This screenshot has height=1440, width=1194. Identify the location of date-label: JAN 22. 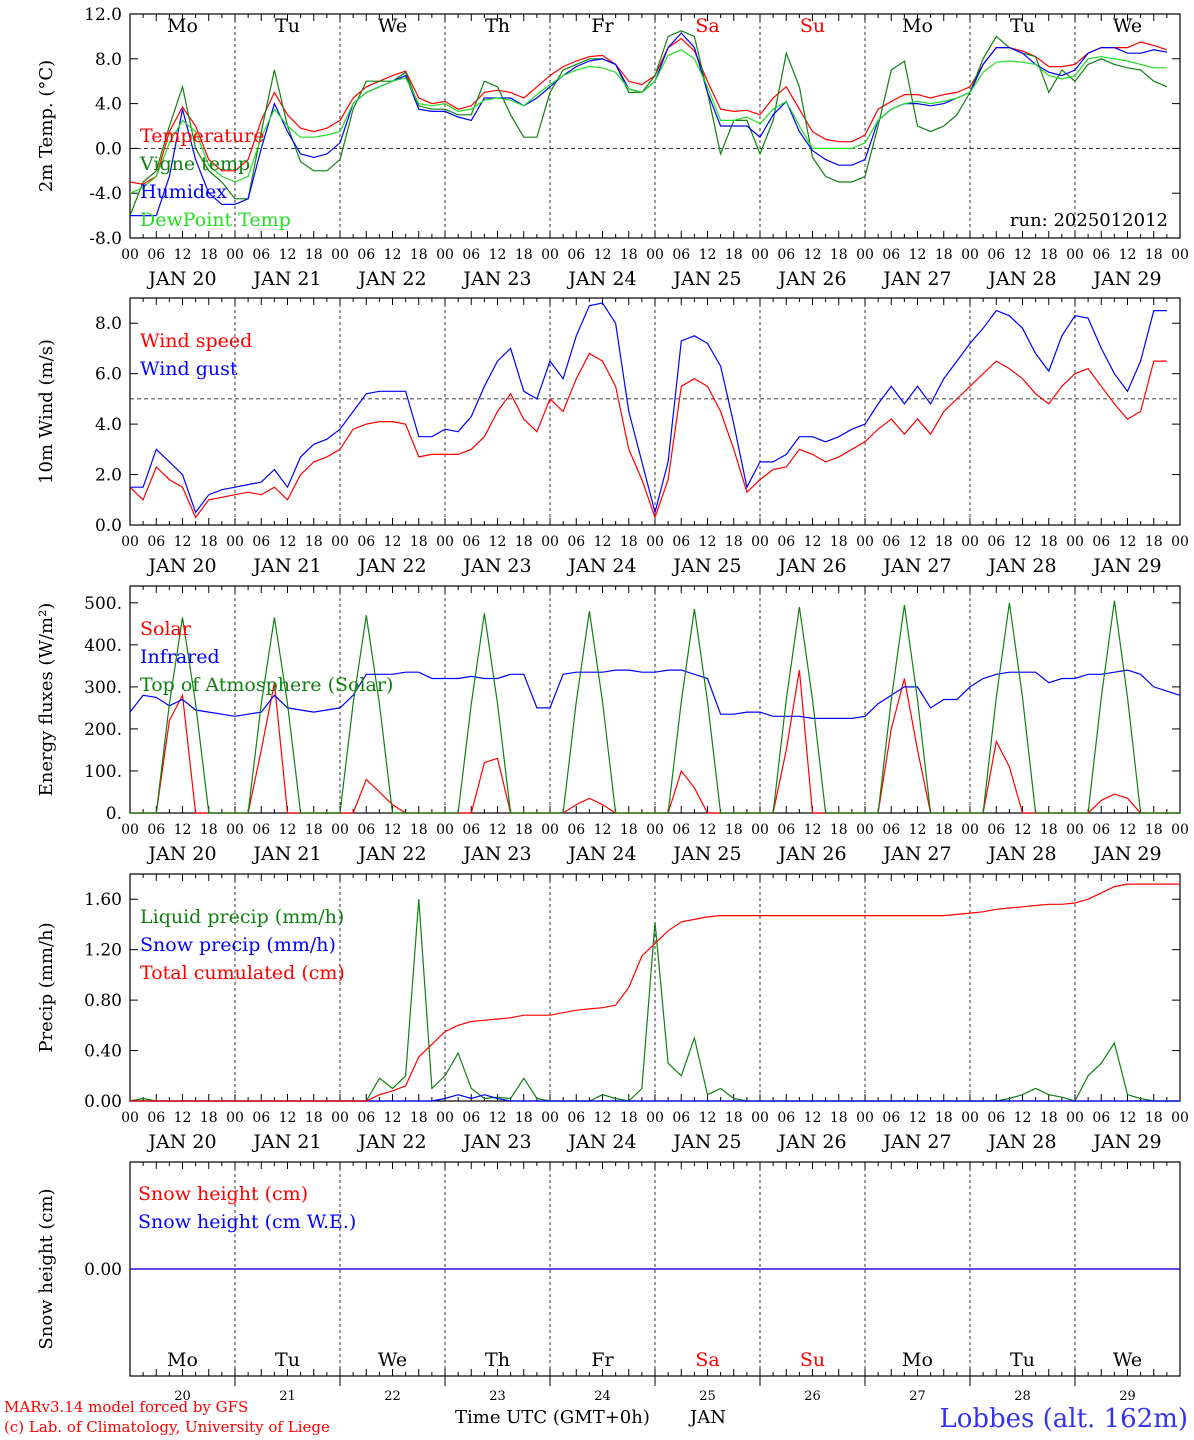
(391, 279).